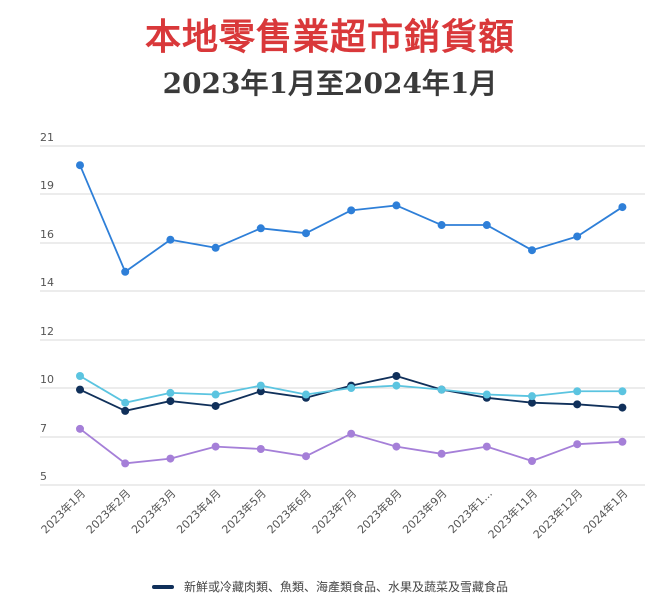 The image size is (660, 600). What do you see at coordinates (334, 511) in the screenshot?
I see `x-tick-label: 2023年7月` at bounding box center [334, 511].